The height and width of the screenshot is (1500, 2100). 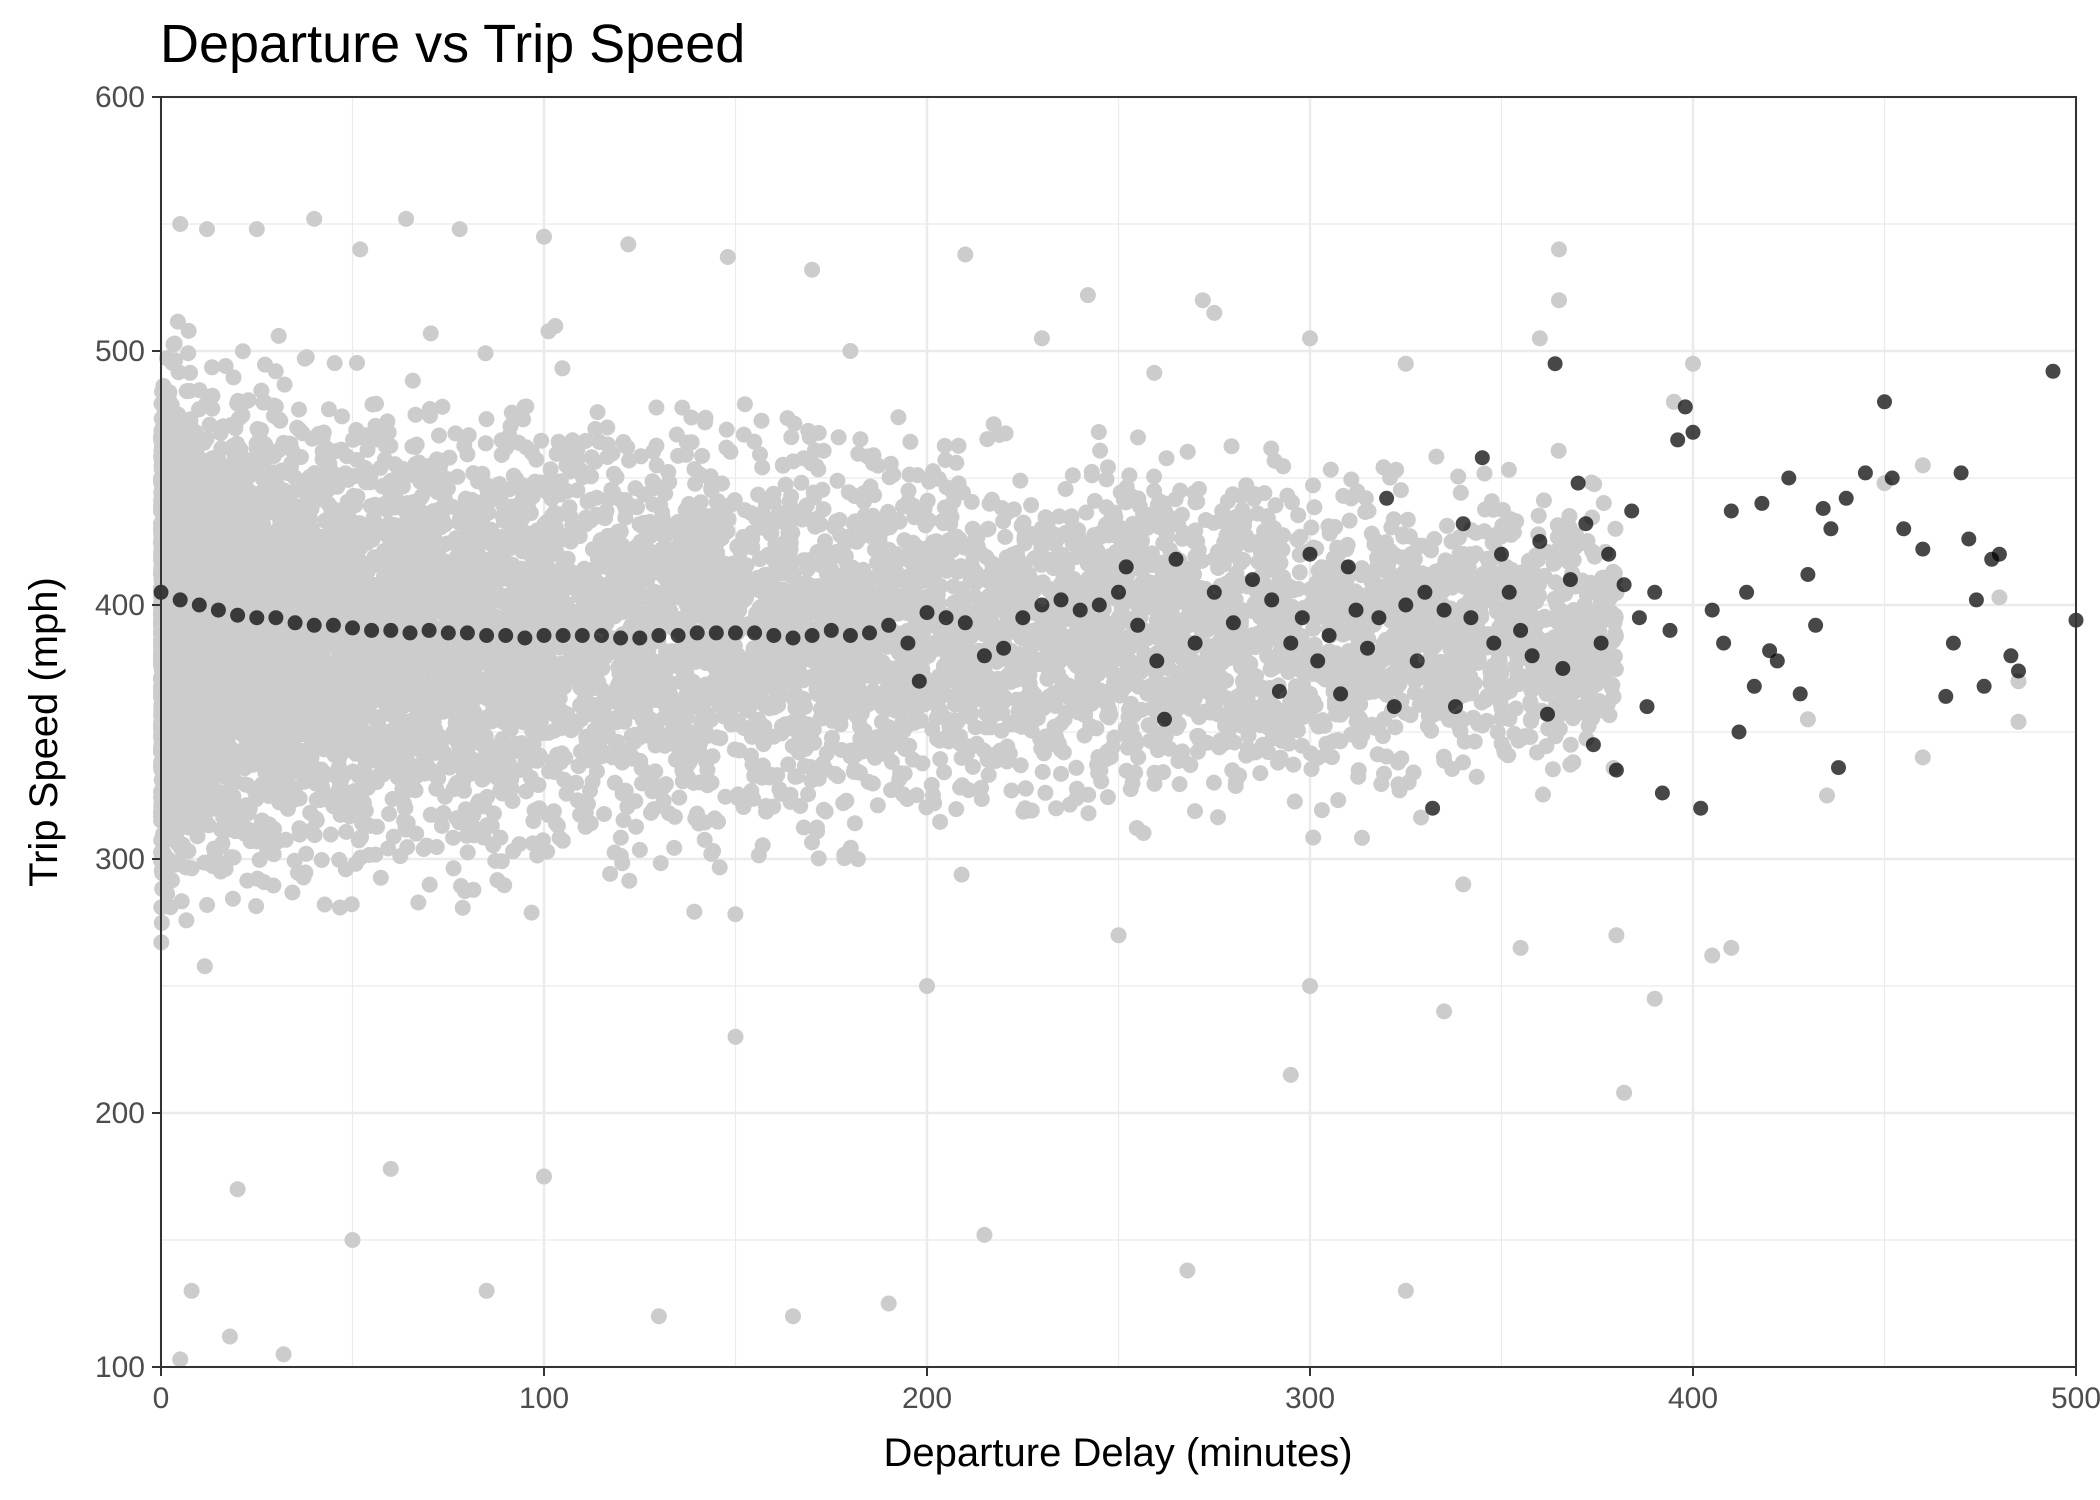 What do you see at coordinates (452, 44) in the screenshot?
I see `chart-title: Departure vs Trip Speed` at bounding box center [452, 44].